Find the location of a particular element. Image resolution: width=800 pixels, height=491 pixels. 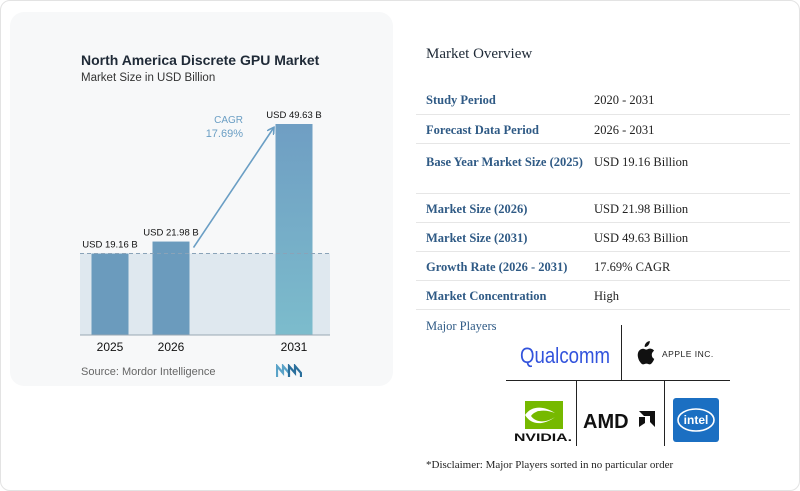

major-players-title: Major Players is located at coordinates (461, 326).